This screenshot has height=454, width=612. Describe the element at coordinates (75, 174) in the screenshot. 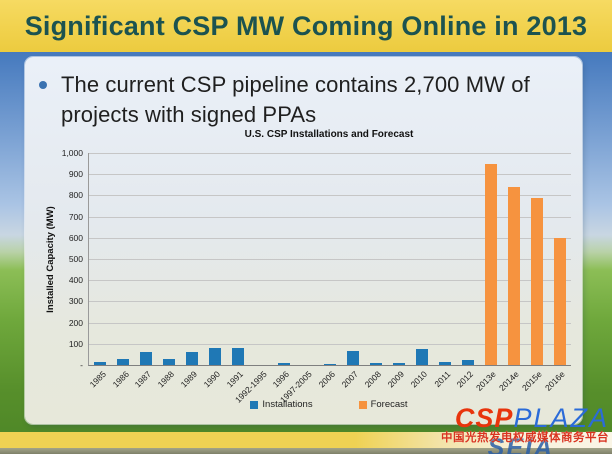

I see `y-tick-label: 900` at that location.